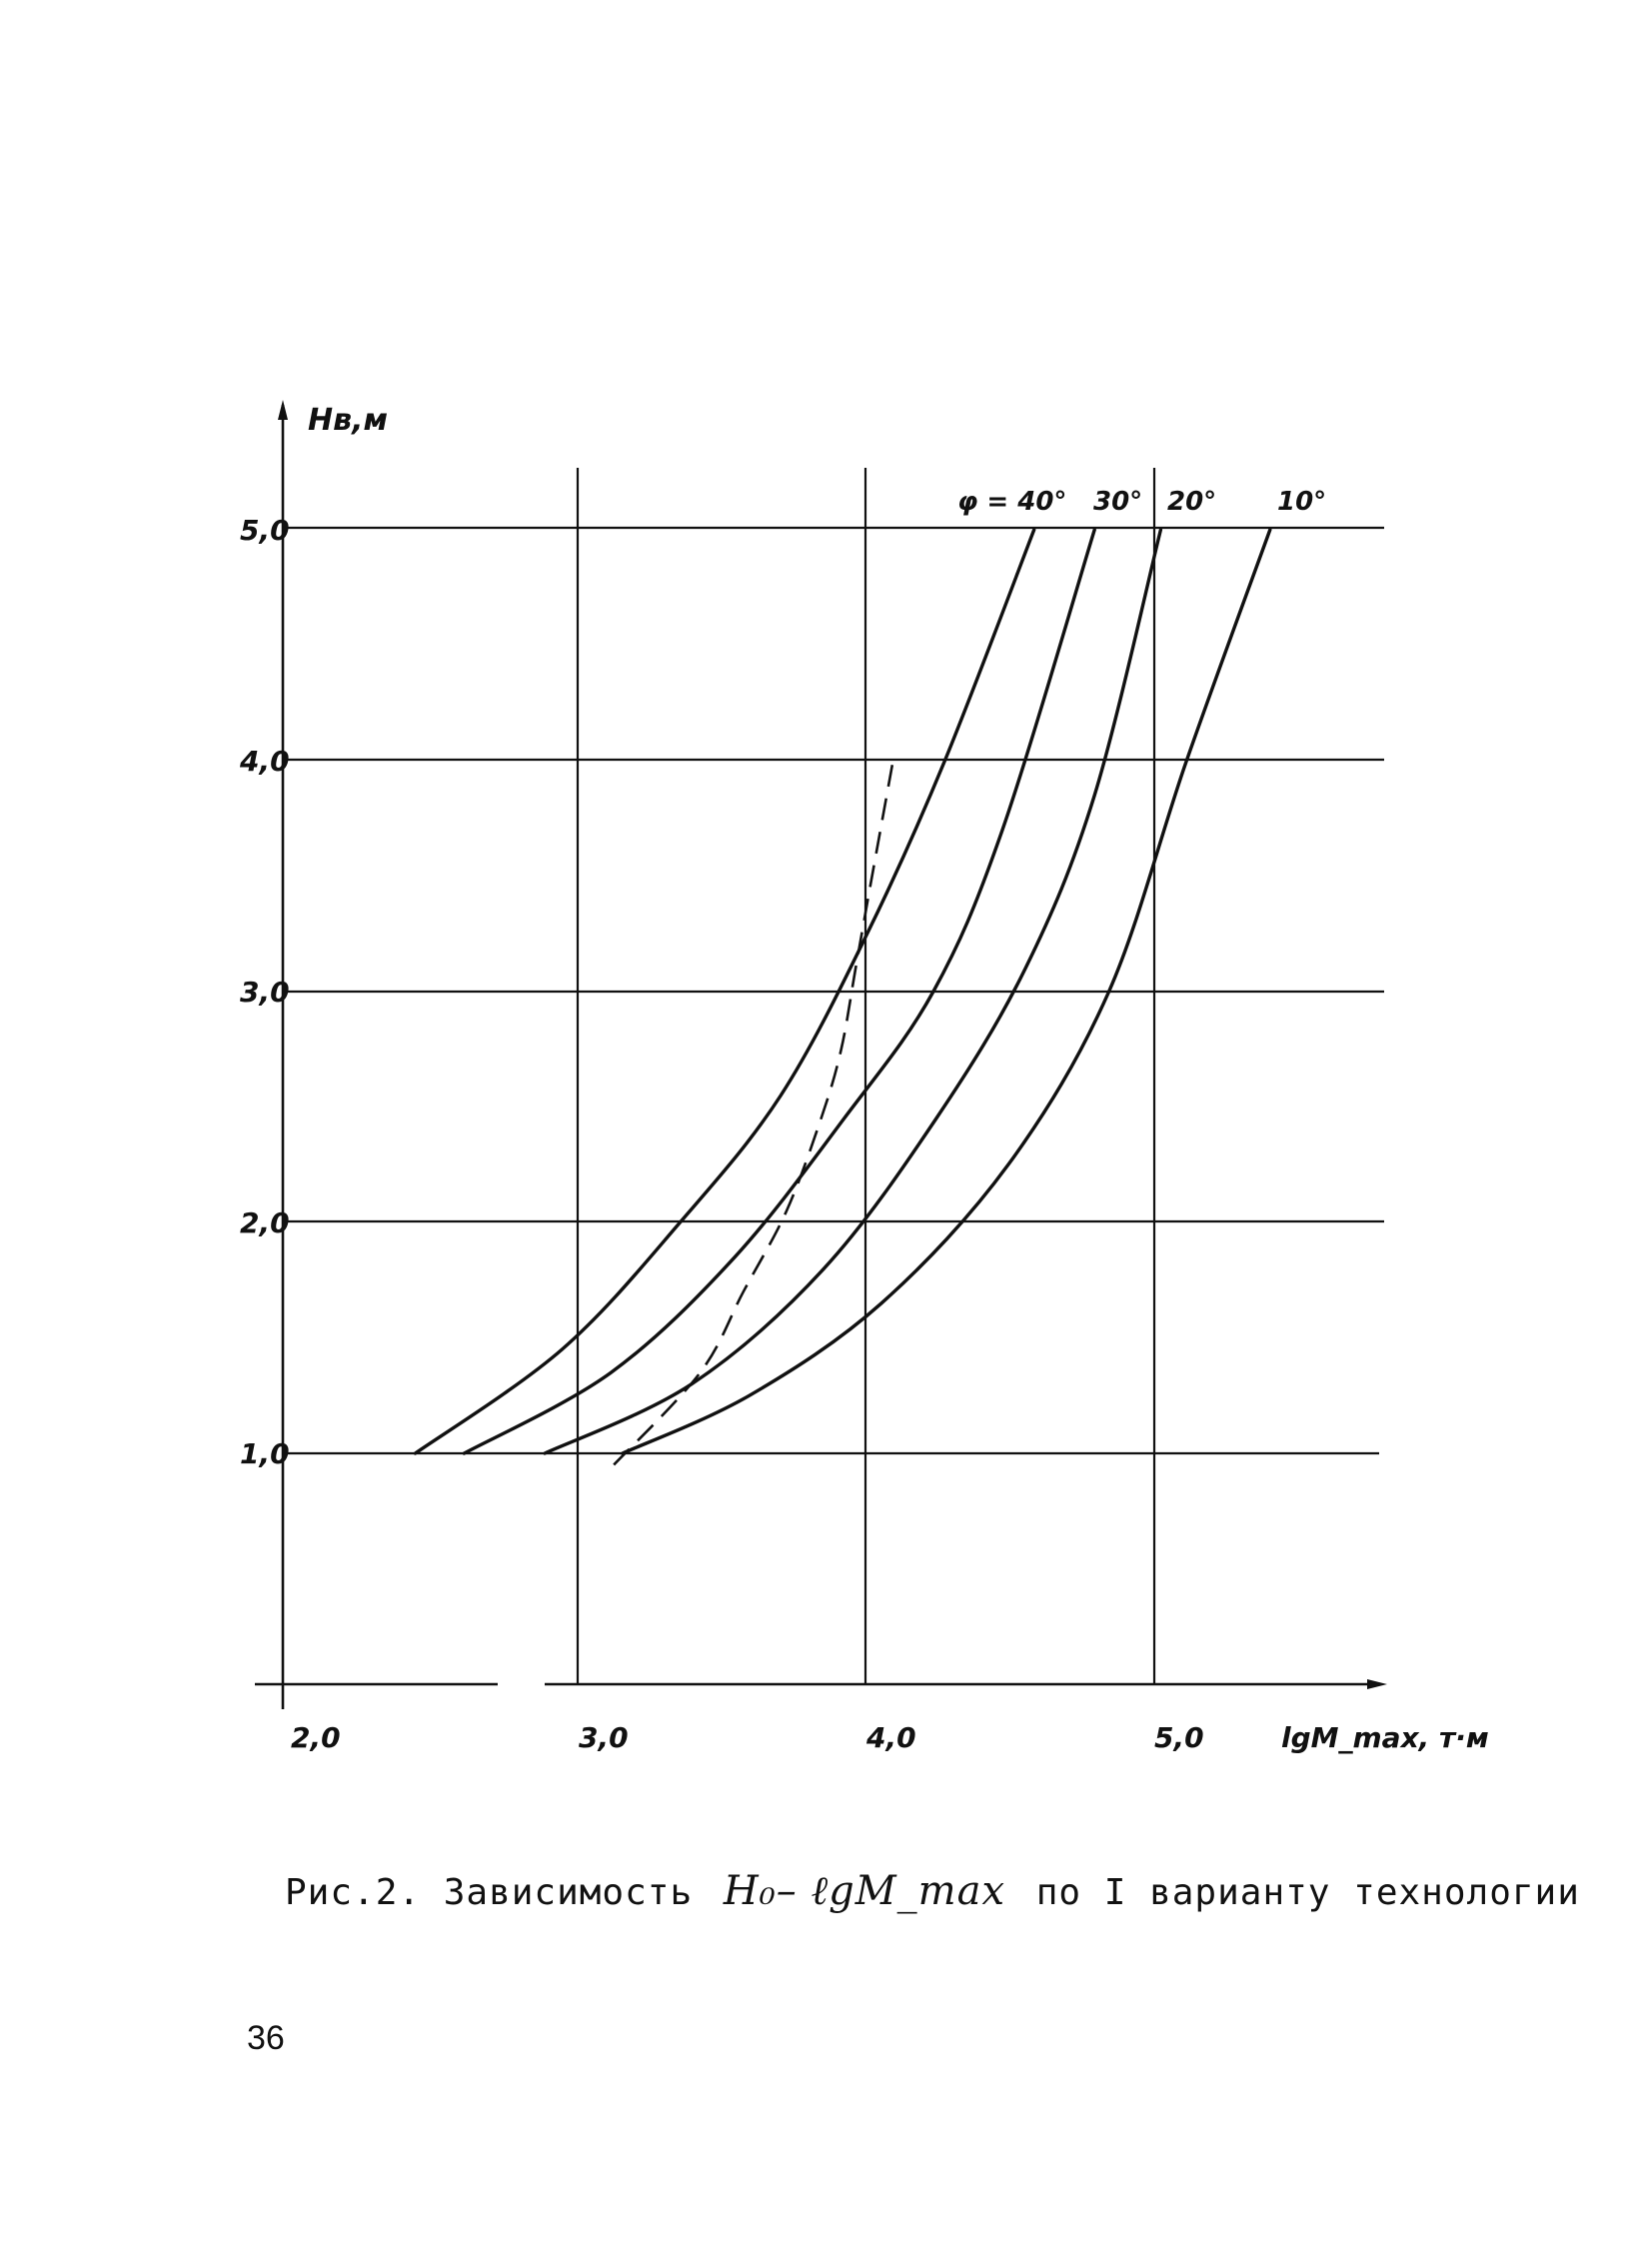 The image size is (1652, 2243). What do you see at coordinates (753, 1113) in the screenshot?
I see `dashed-line` at bounding box center [753, 1113].